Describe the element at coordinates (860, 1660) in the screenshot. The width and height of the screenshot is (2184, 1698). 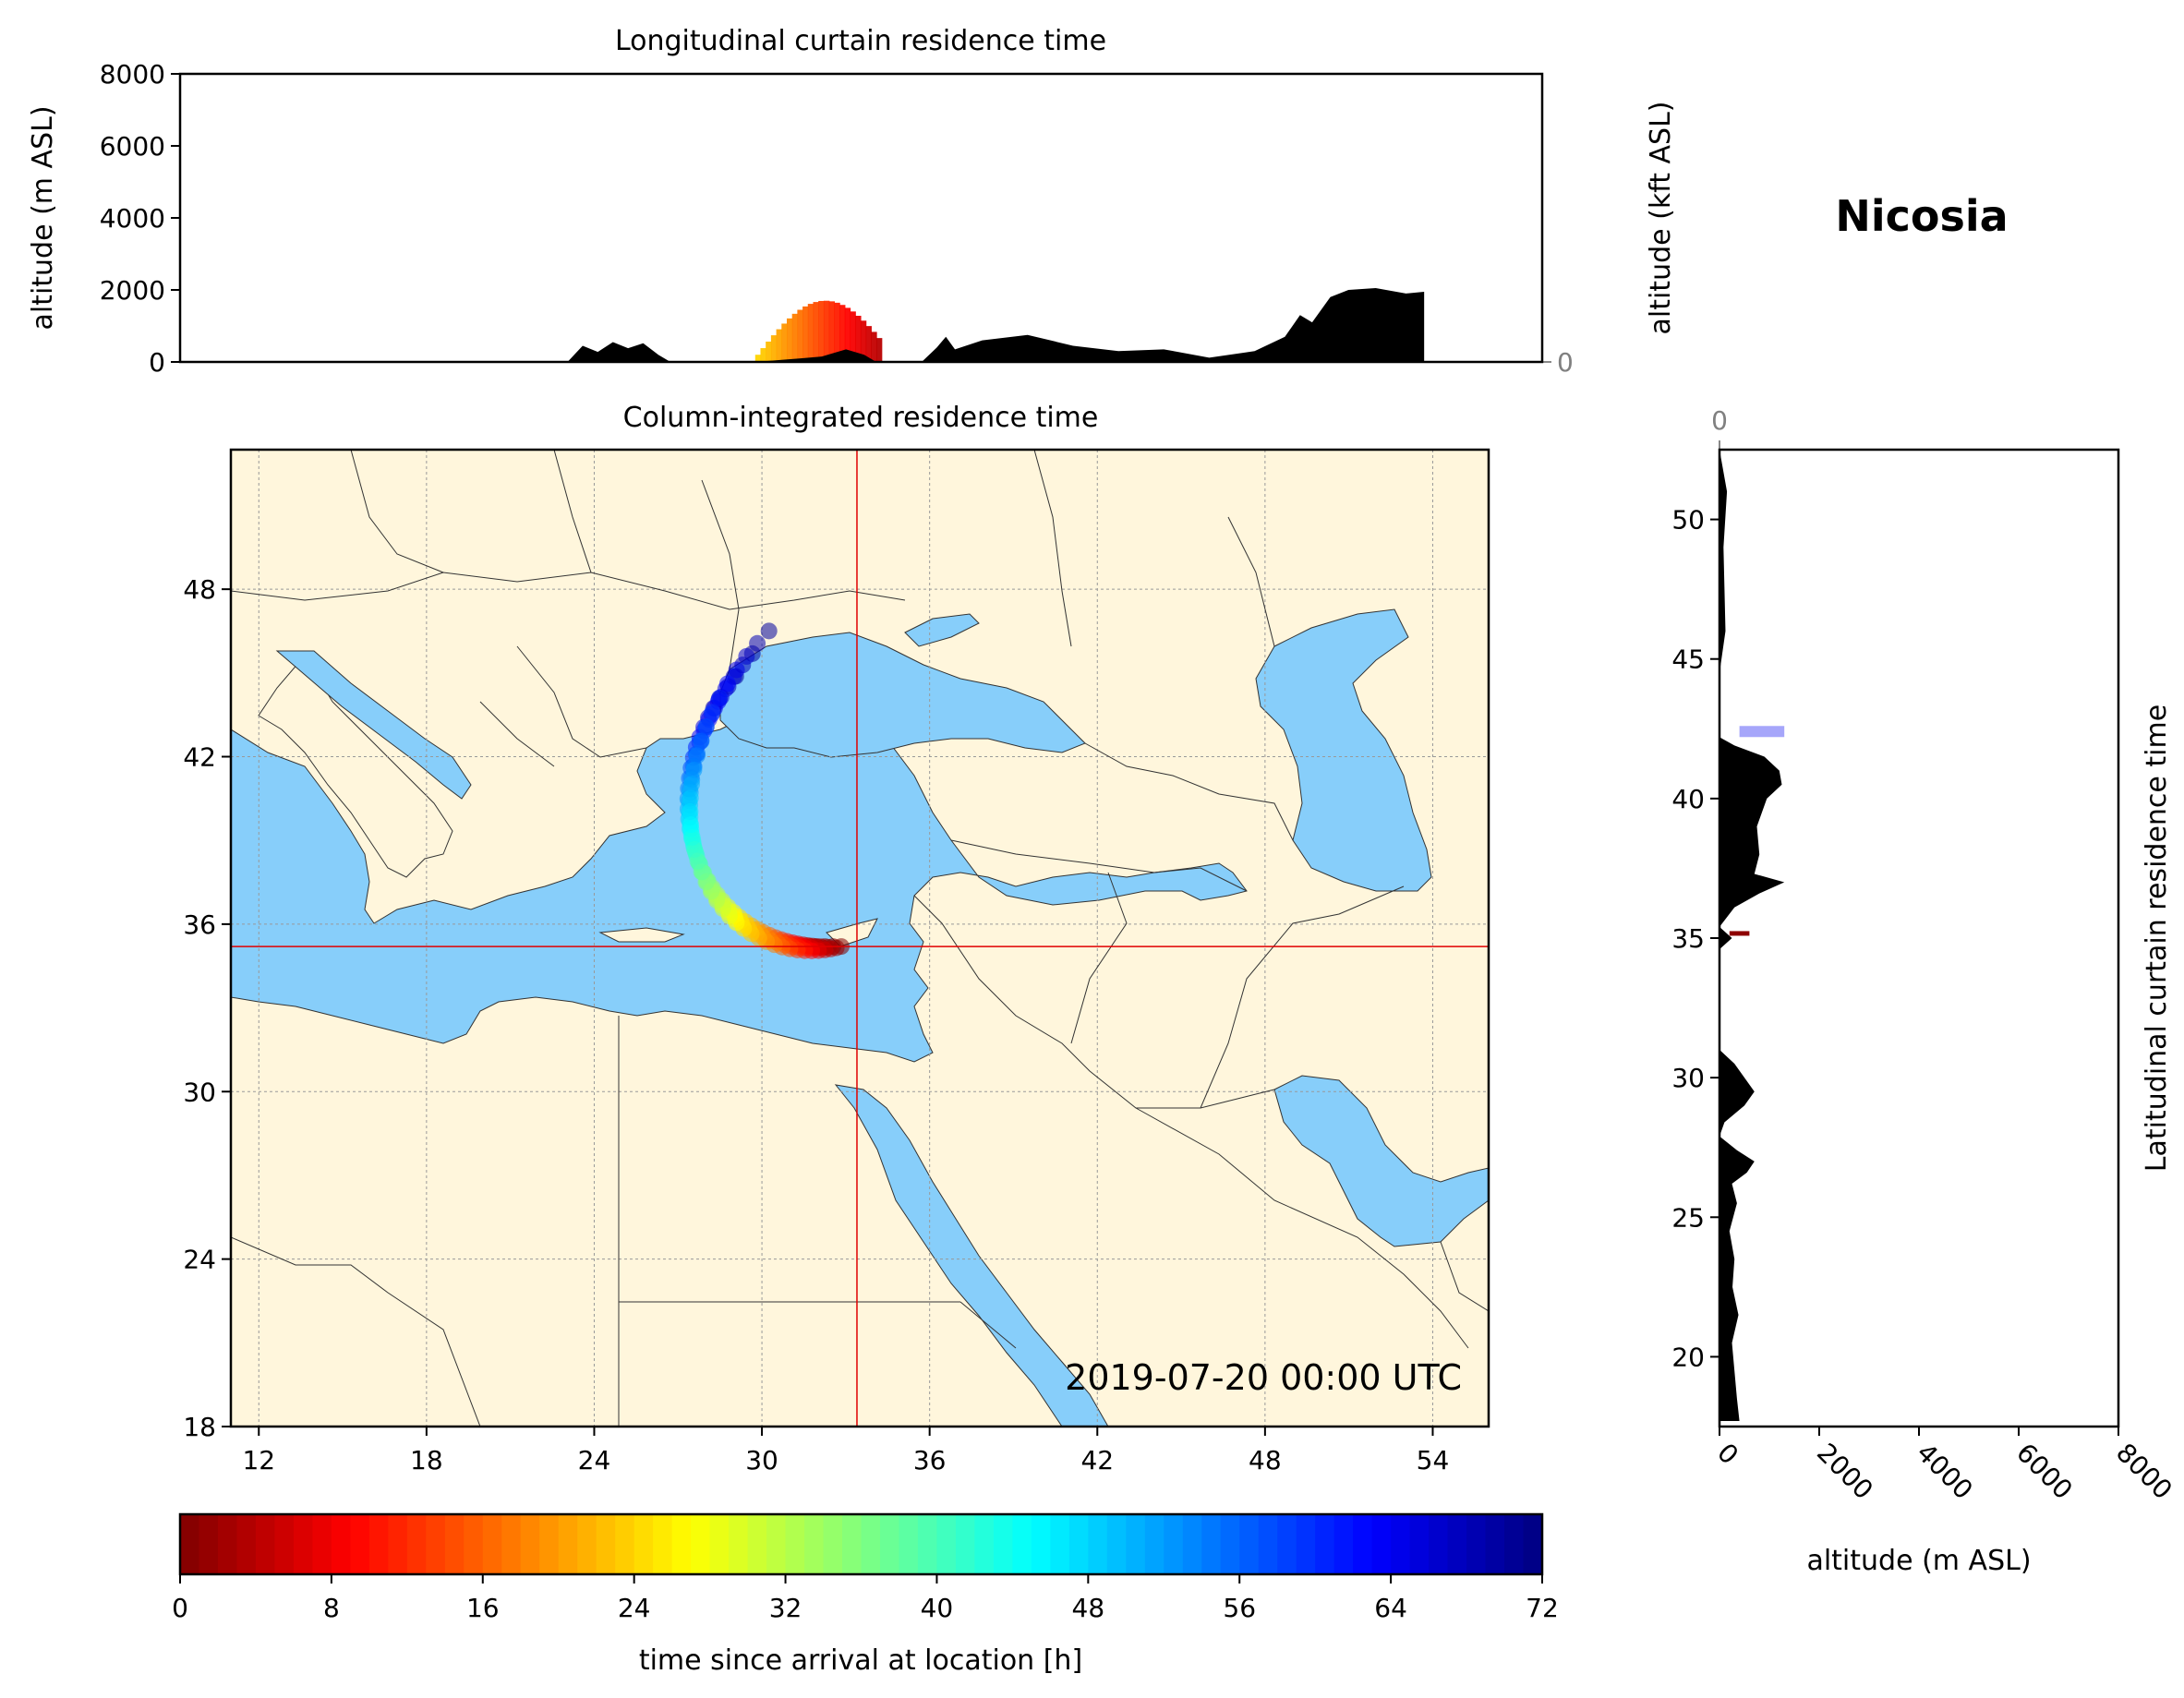
I see `colorbar-label: time since arrival at location [h]` at that location.